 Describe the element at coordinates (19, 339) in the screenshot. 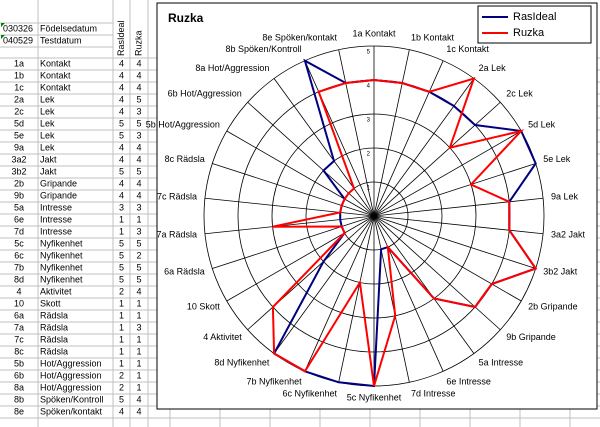

I see `row-code: 7c` at that location.